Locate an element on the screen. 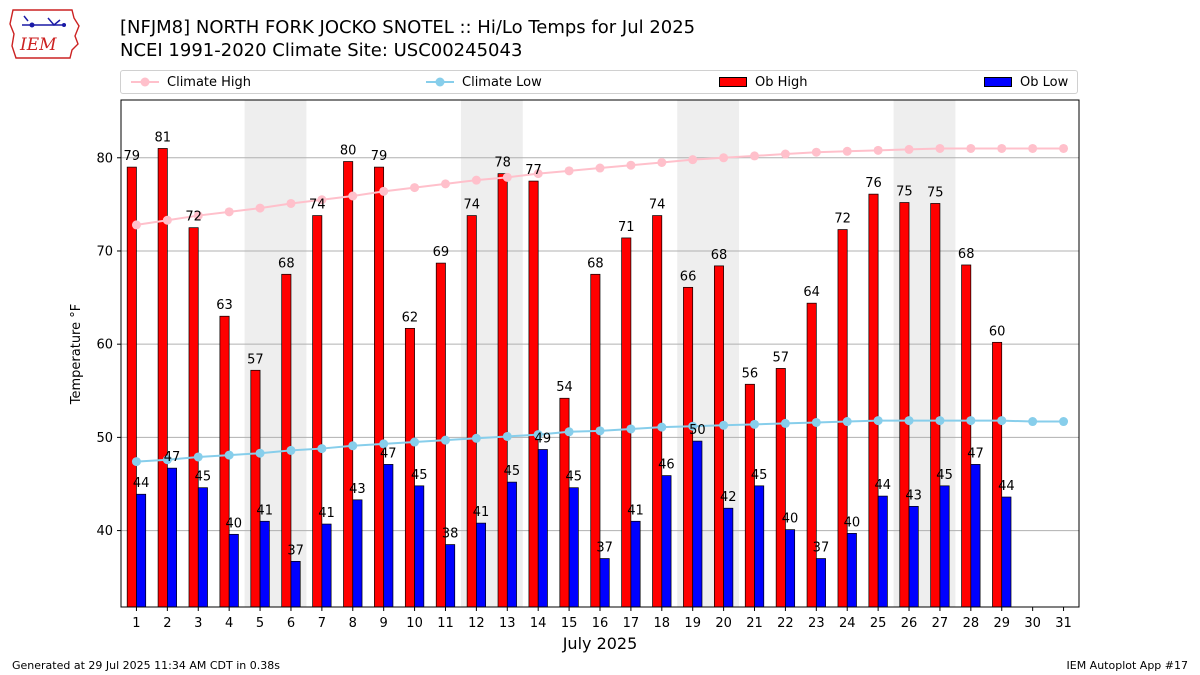  ob-high-value-label: 60 is located at coordinates (997, 331).